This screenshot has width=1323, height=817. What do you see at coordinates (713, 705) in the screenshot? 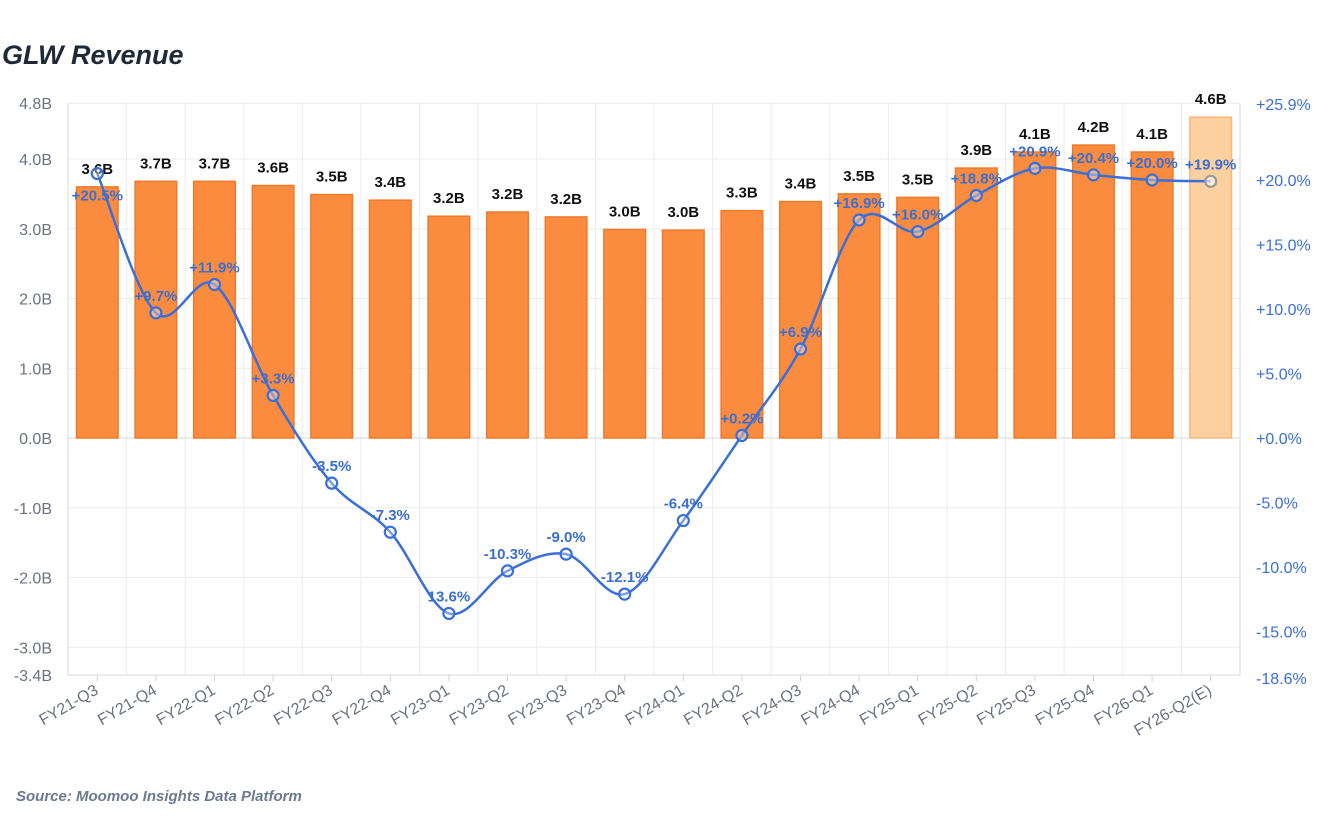
I see `x-tick-label: FY24-Q2` at bounding box center [713, 705].